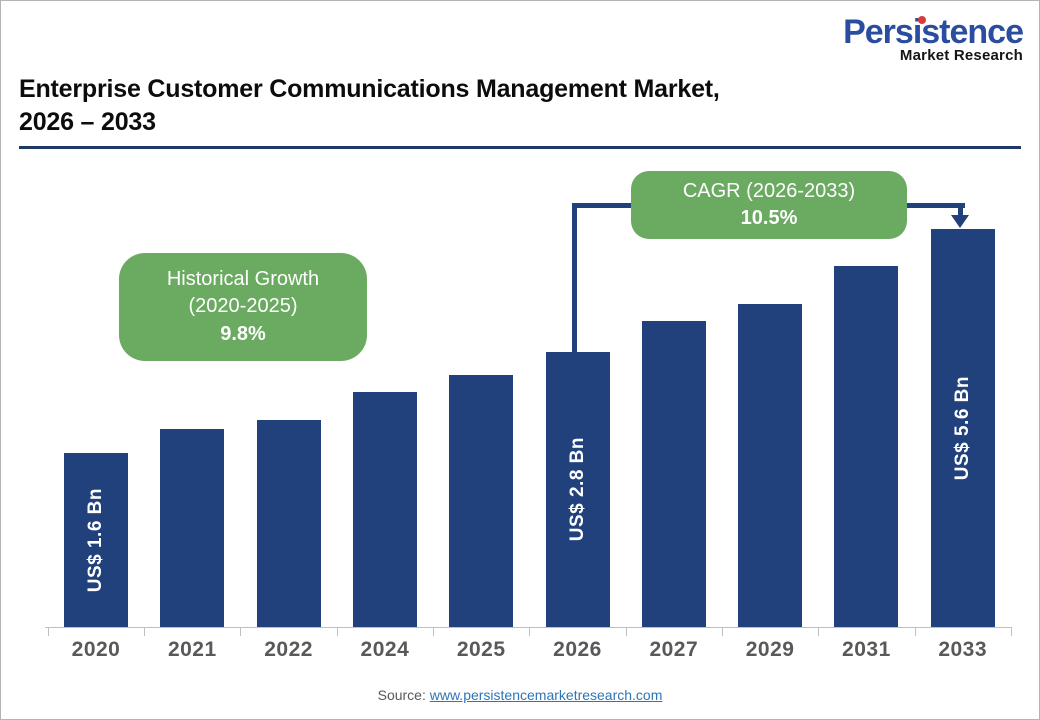 The height and width of the screenshot is (720, 1040). I want to click on logo-brand-text: Persistence, so click(933, 32).